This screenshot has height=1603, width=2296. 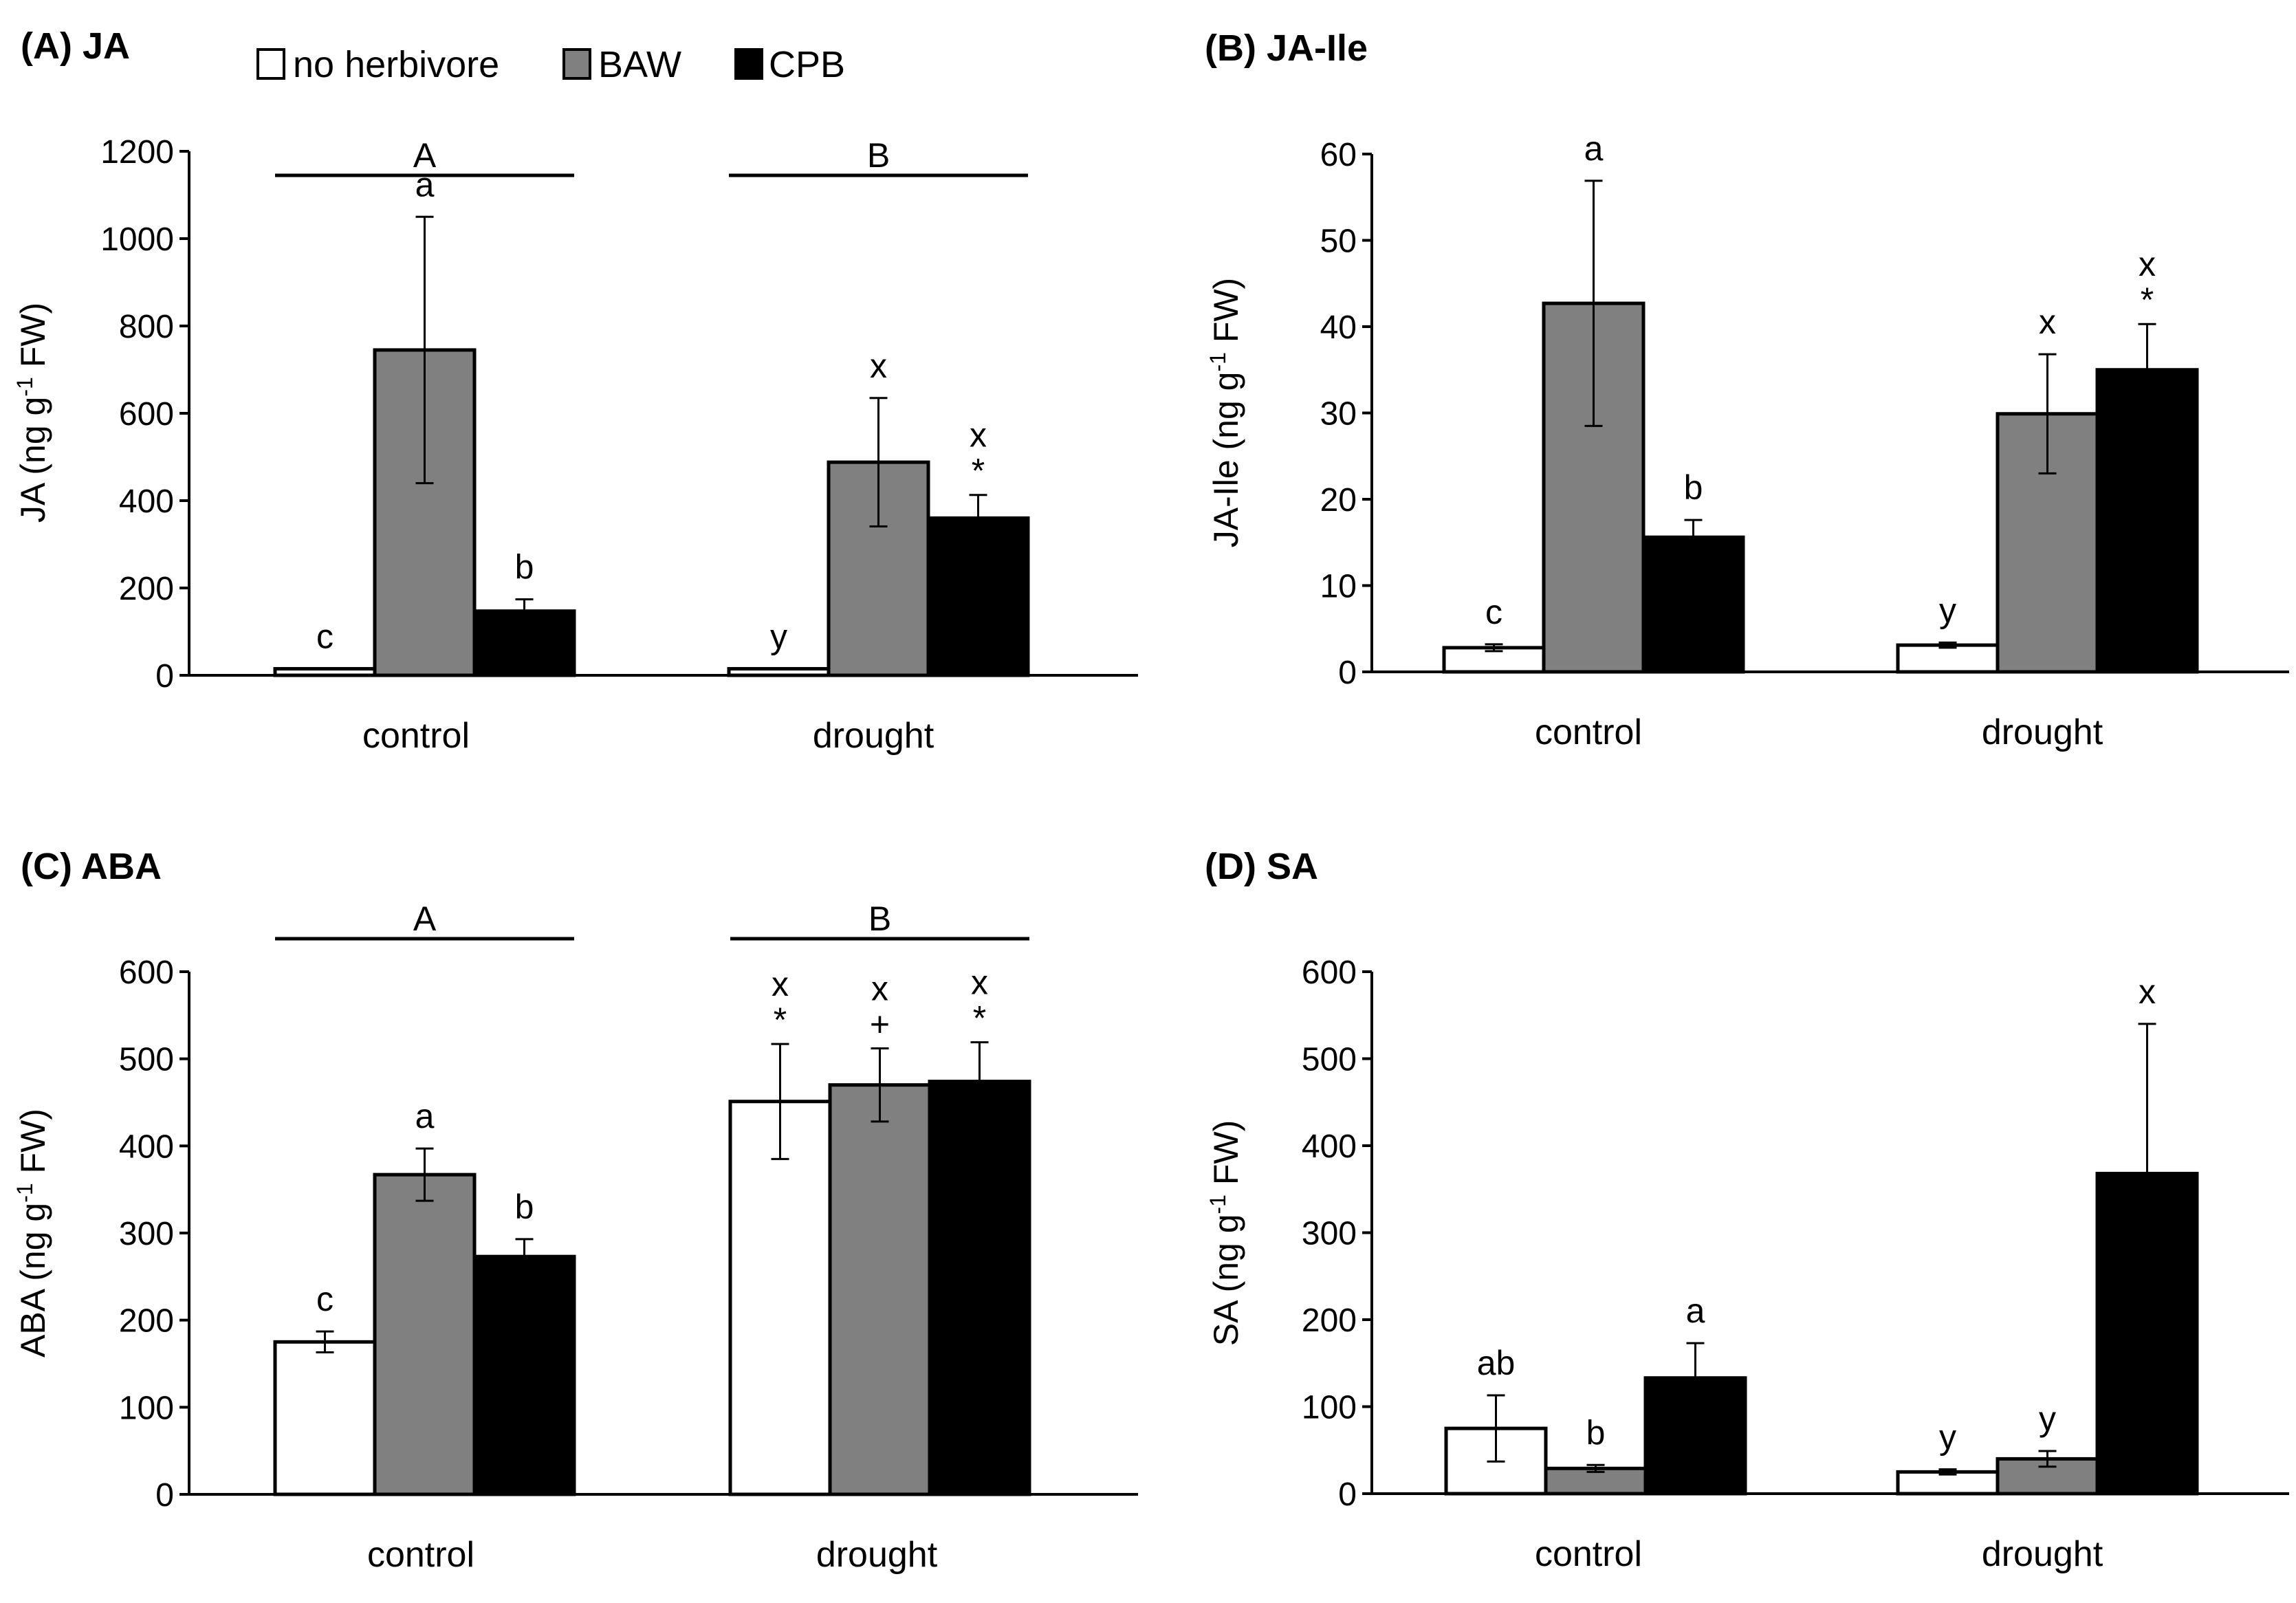 I want to click on y-tick-label: 60, so click(x=1338, y=155).